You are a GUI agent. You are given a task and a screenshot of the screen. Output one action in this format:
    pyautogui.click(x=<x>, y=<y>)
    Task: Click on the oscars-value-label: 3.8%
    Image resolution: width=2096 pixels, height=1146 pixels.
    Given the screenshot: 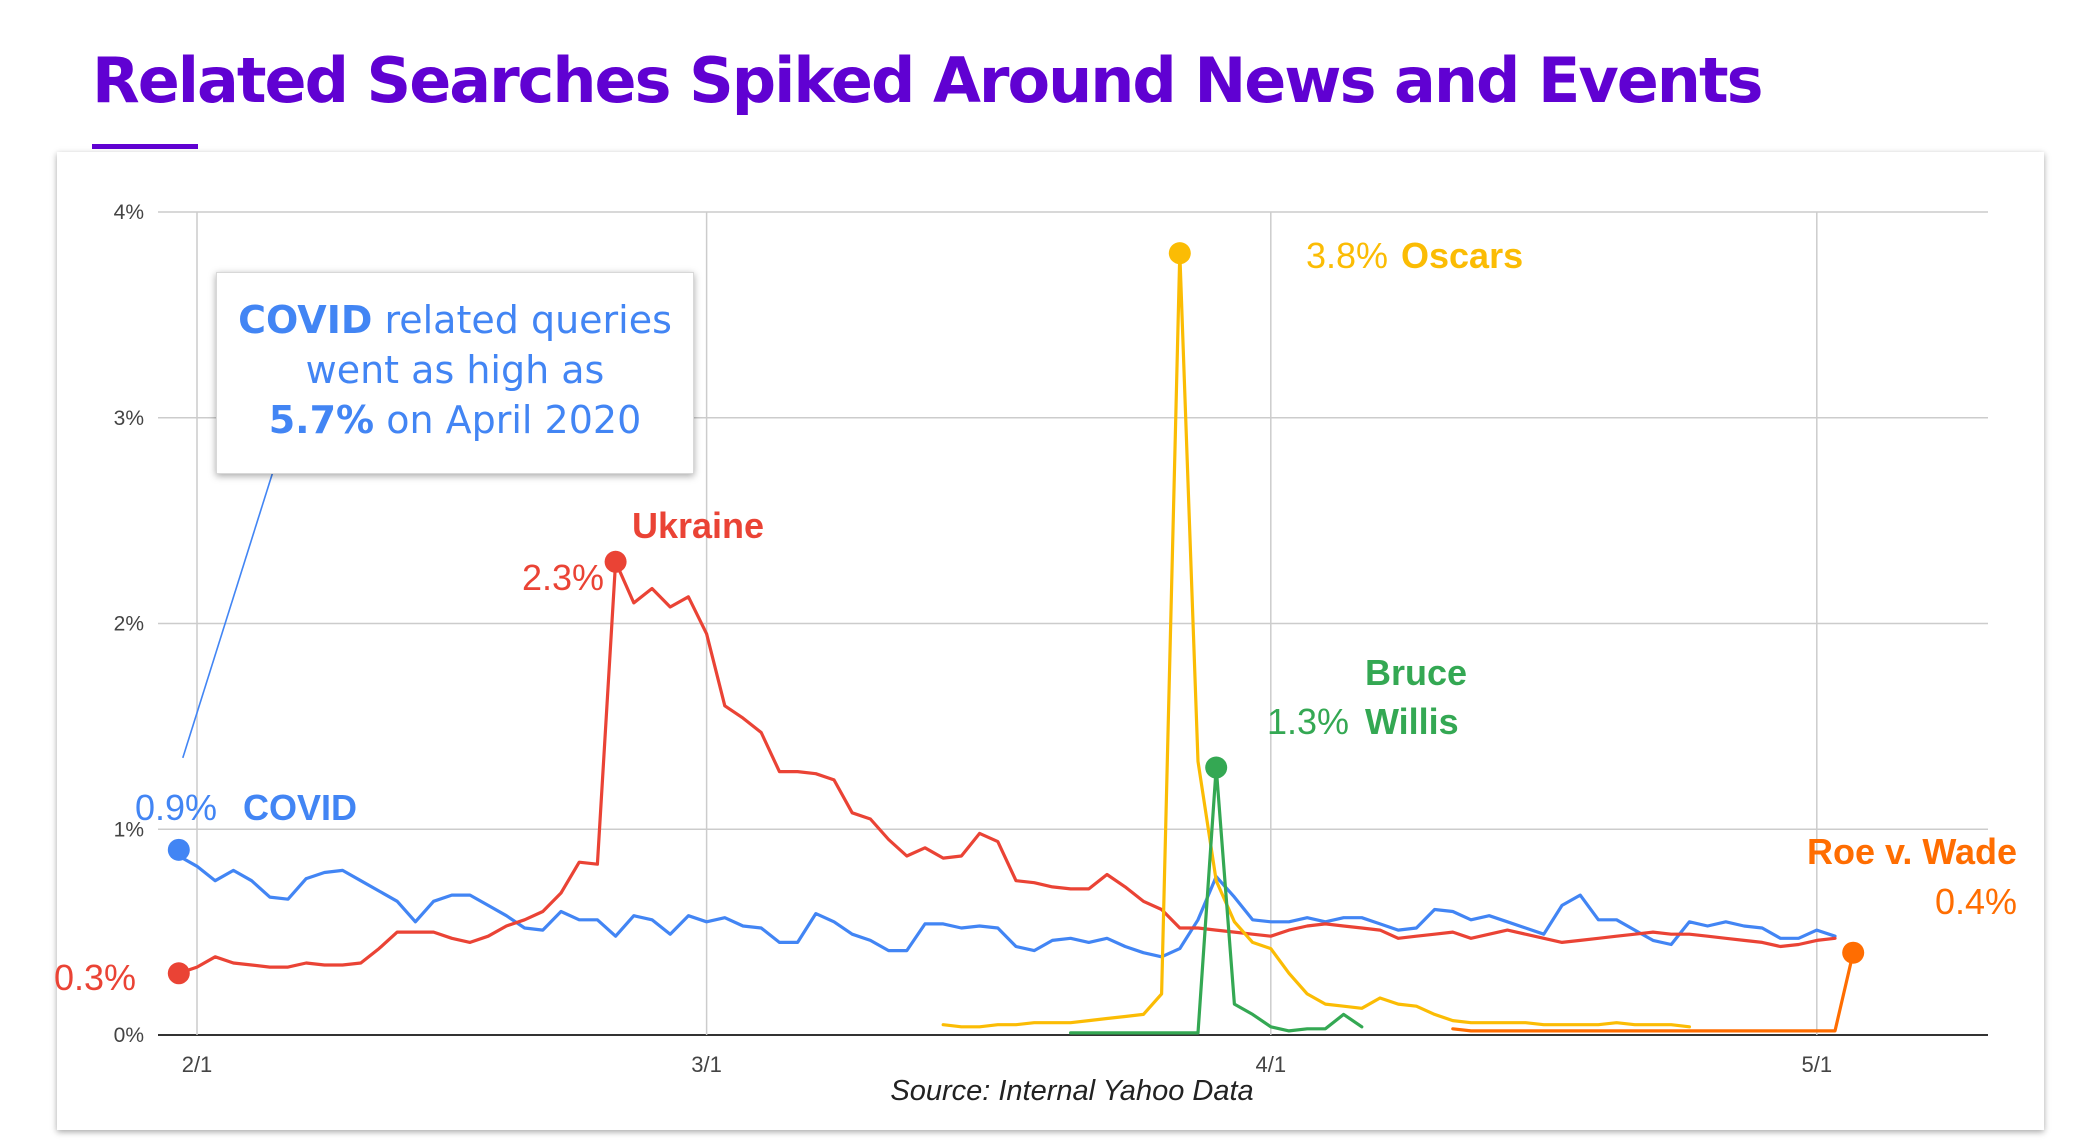 What is the action you would take?
    pyautogui.click(x=1347, y=255)
    